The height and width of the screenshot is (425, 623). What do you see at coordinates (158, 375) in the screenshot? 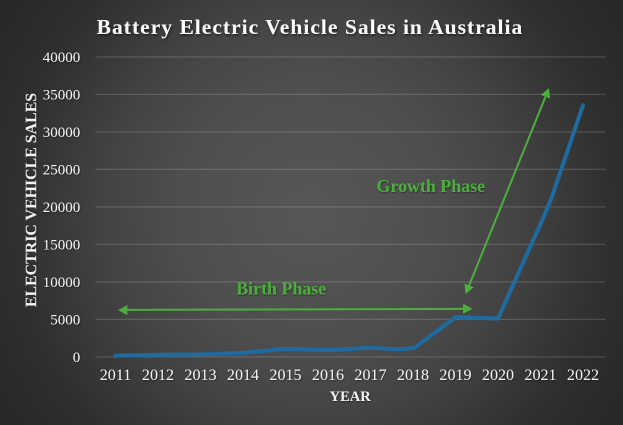
I see `svg-text: 2012` at bounding box center [158, 375].